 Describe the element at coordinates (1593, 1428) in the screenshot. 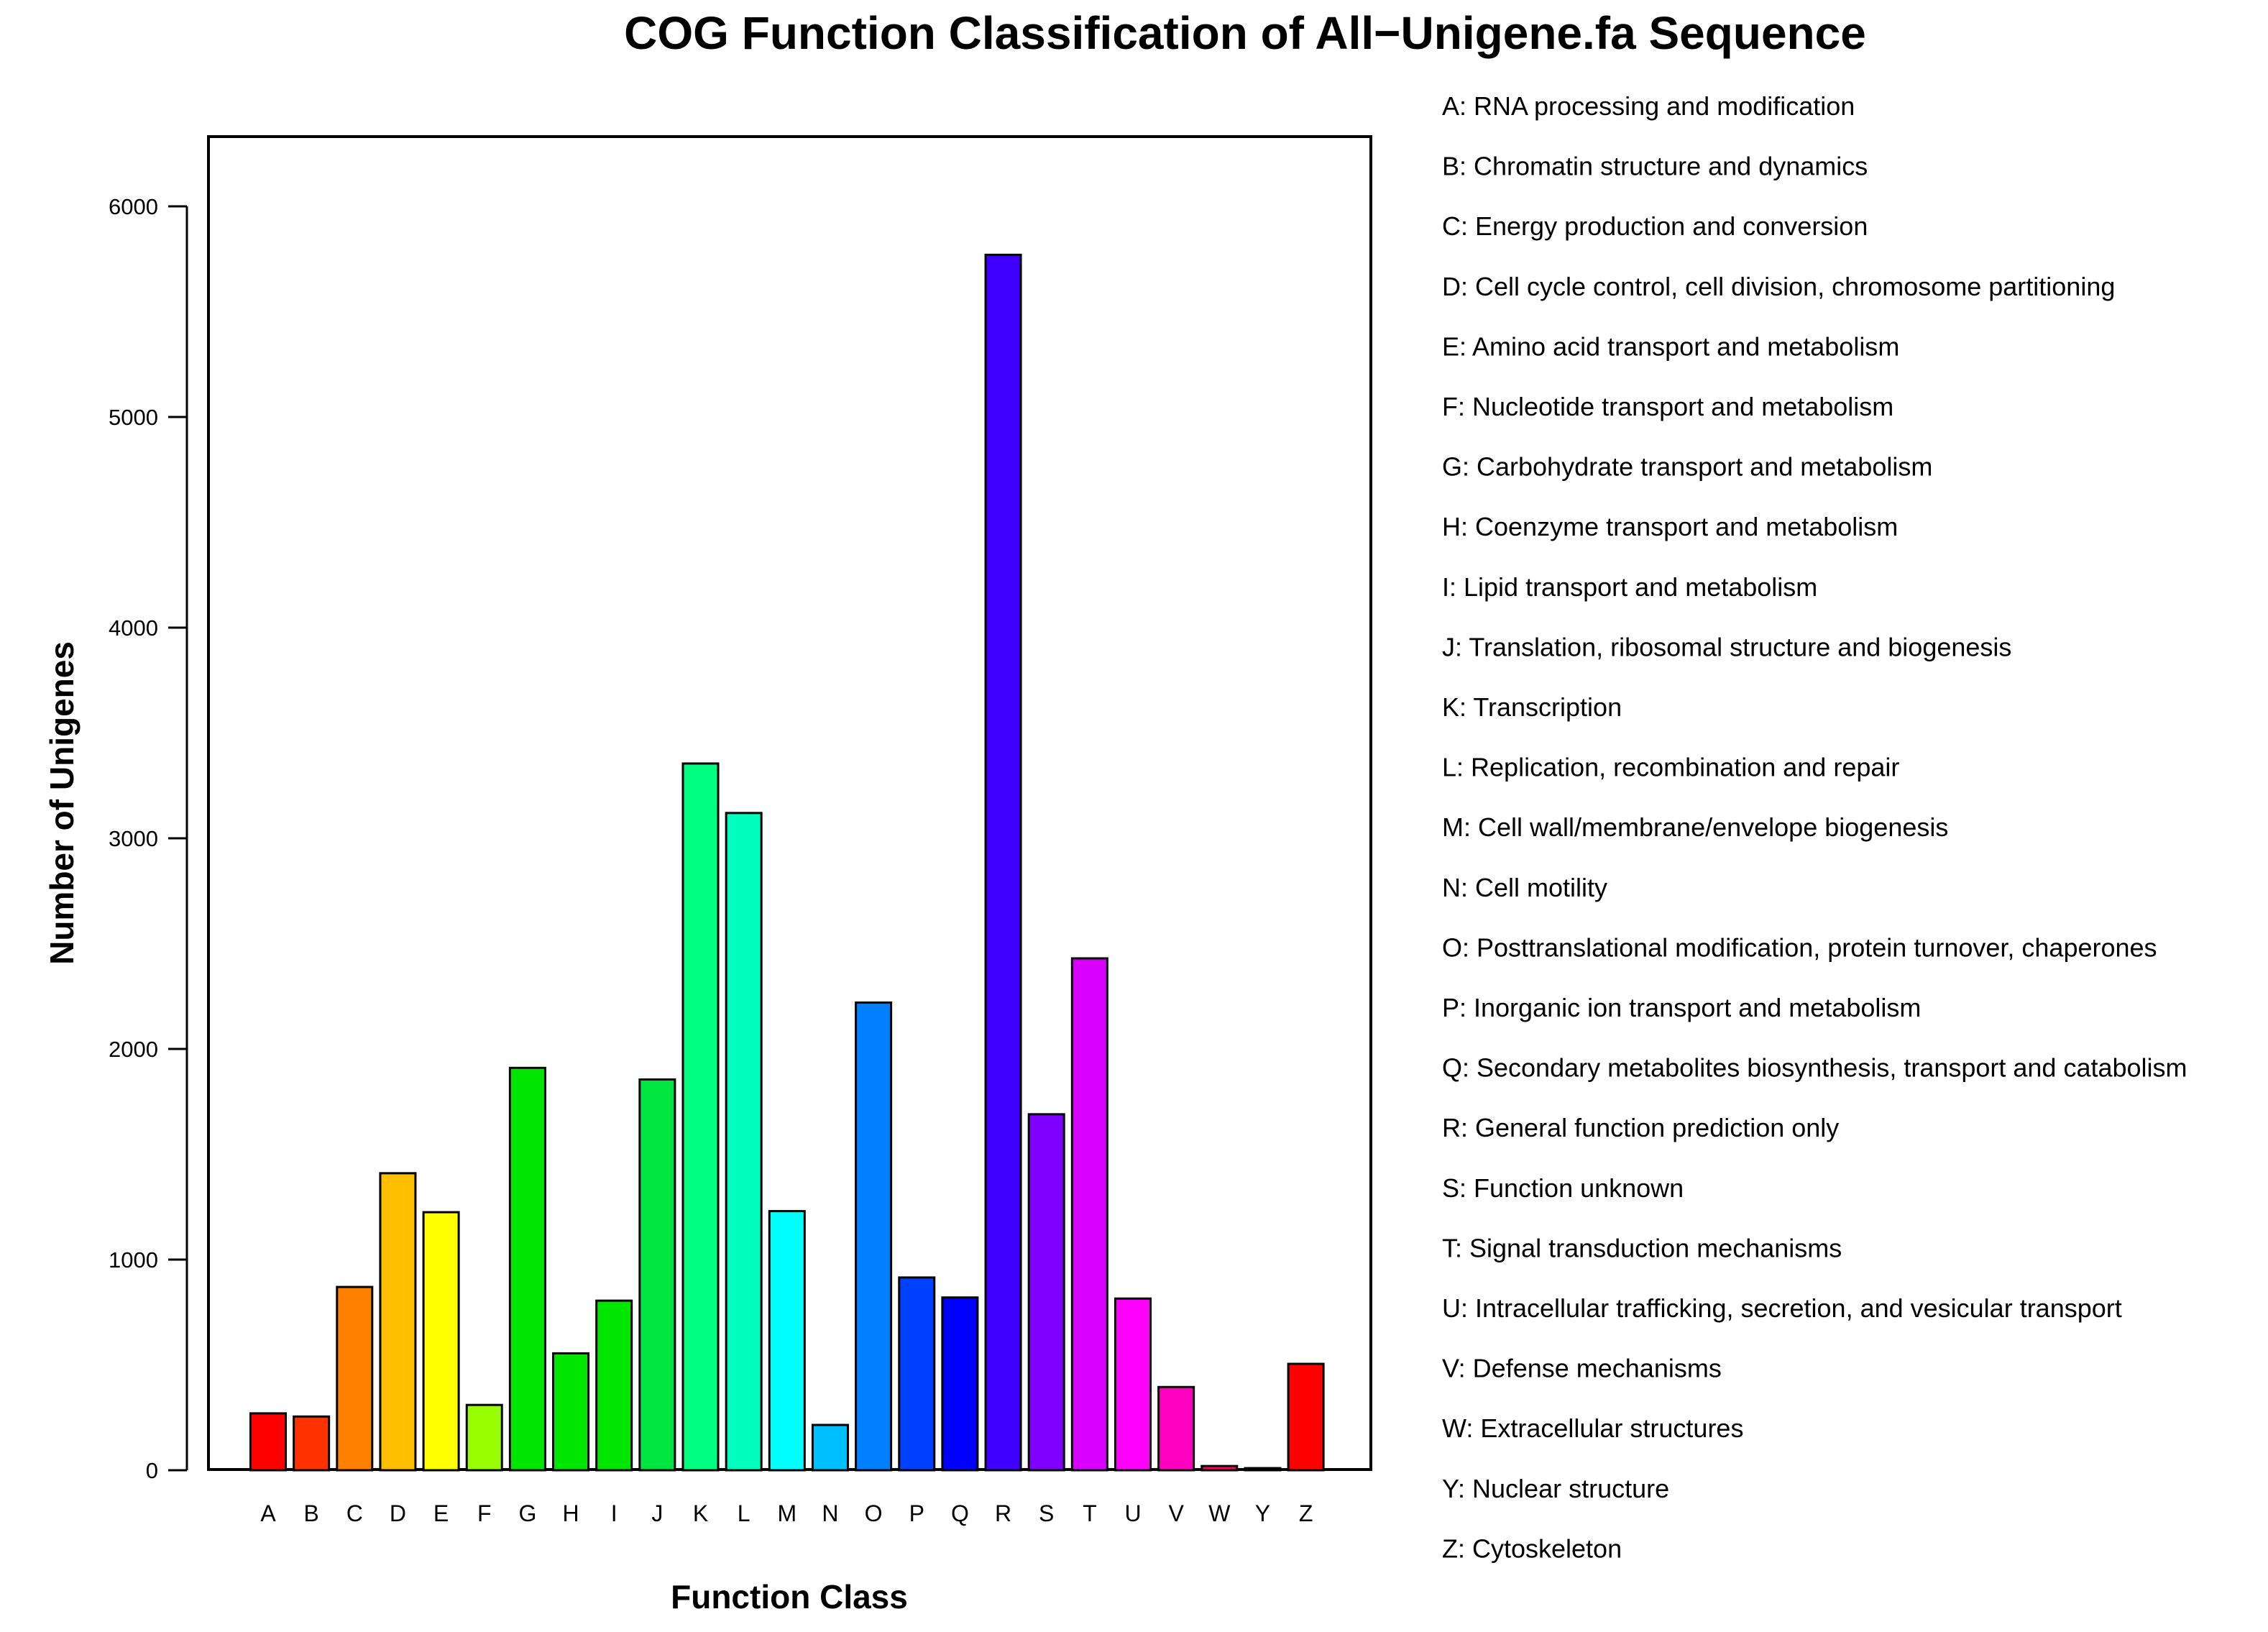

I see `legend-entry: W: Extracellular structures` at that location.